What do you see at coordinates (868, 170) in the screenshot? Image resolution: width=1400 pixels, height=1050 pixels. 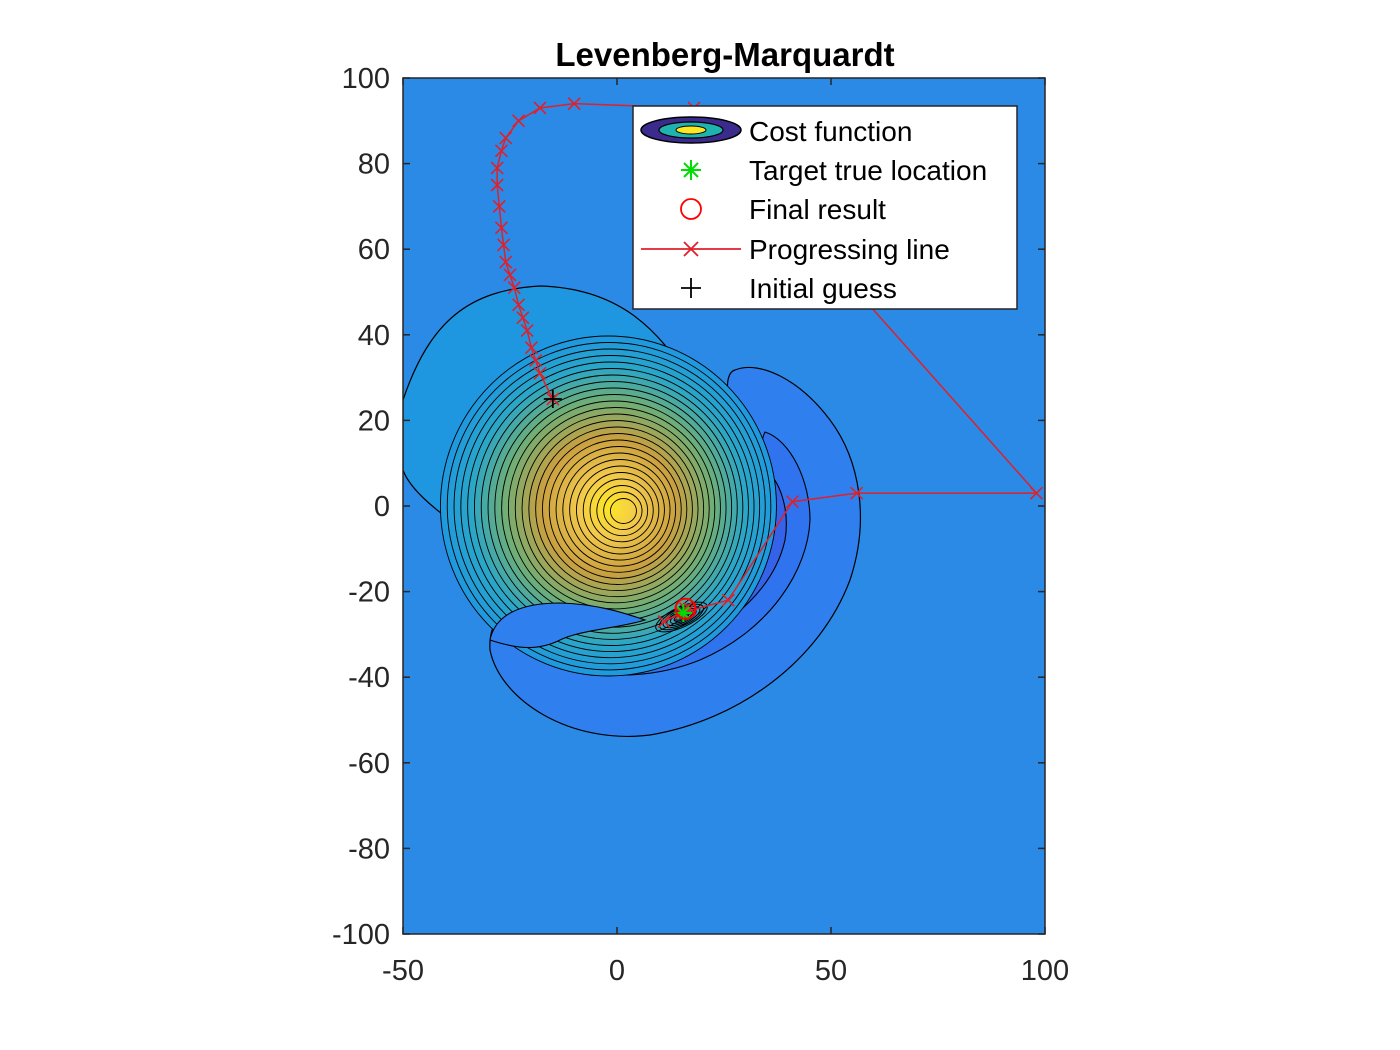 I see `legend-label: Target true location` at bounding box center [868, 170].